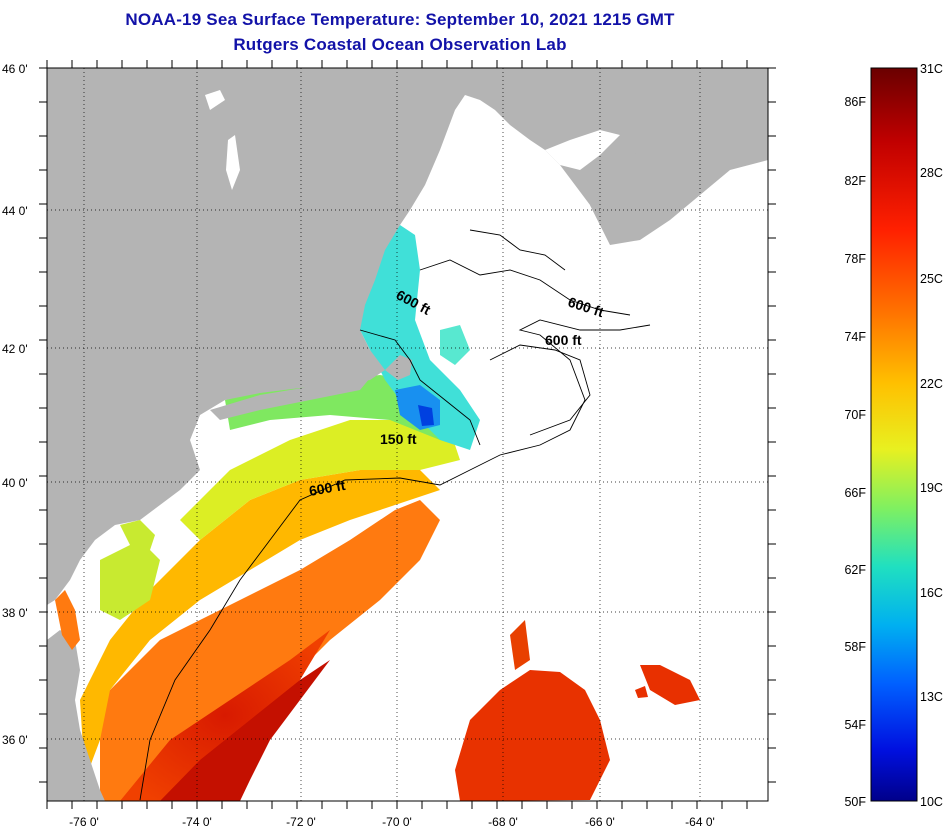  I want to click on latitude-labels: 46 0' 44 0' 42 0' 40 0' 38 0' 36 0', so click(15, 404).